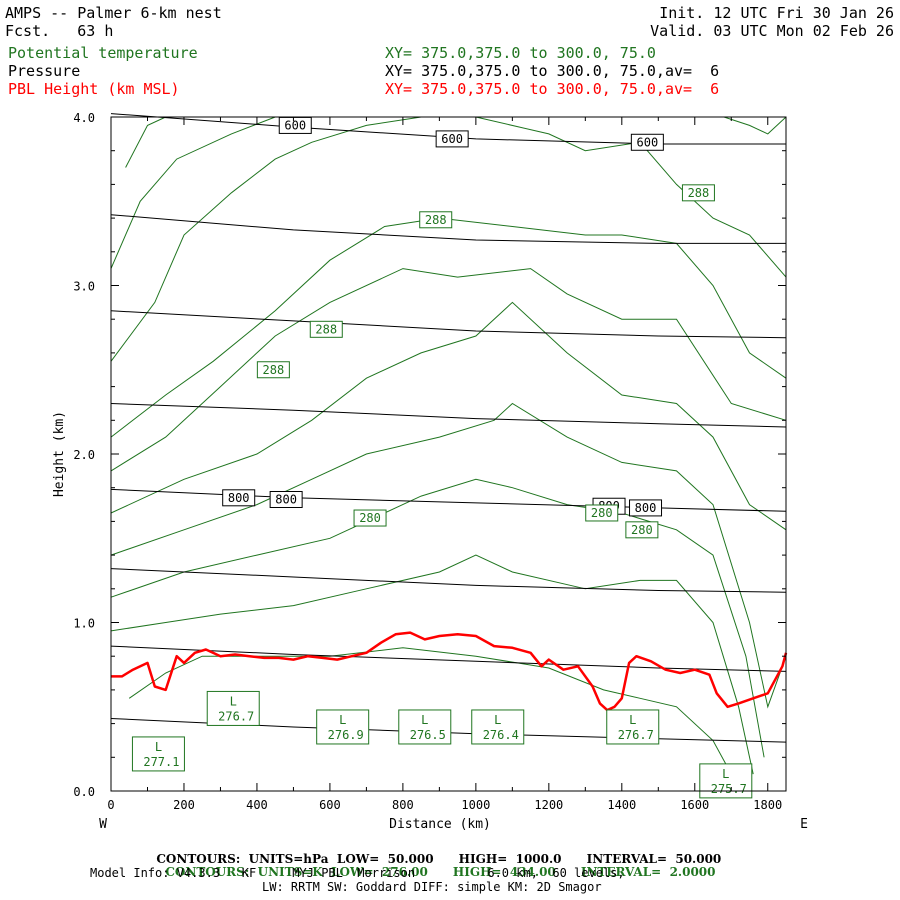 This screenshot has width=900, height=900. Describe the element at coordinates (59, 454) in the screenshot. I see `y-axis-label: Height (km)` at that location.